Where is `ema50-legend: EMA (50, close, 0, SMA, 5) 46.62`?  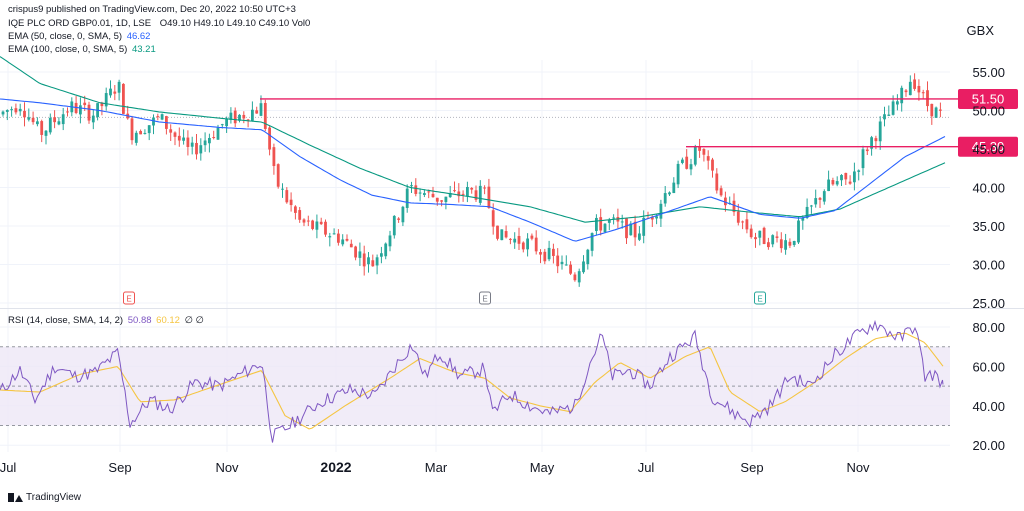 ema50-legend: EMA (50, close, 0, SMA, 5) 46.62 is located at coordinates (79, 36).